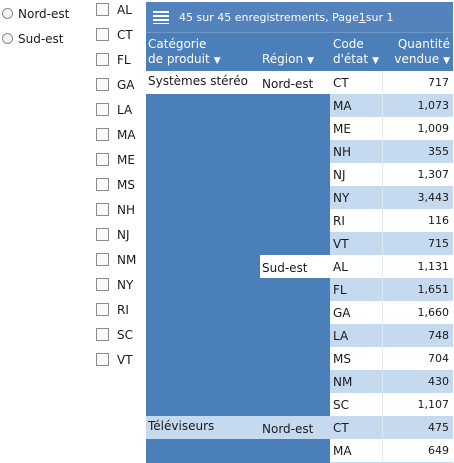  I want to click on state-text: MA, so click(342, 106).